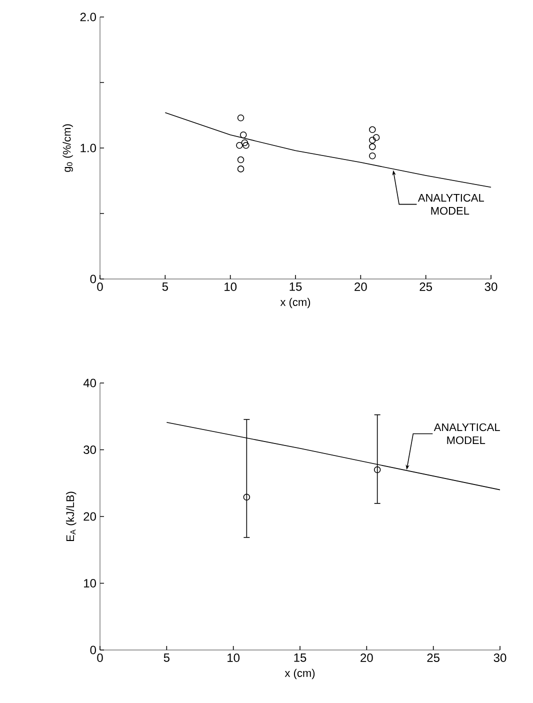 The width and height of the screenshot is (533, 703). I want to click on y-tick-label: 1.0, so click(88, 148).